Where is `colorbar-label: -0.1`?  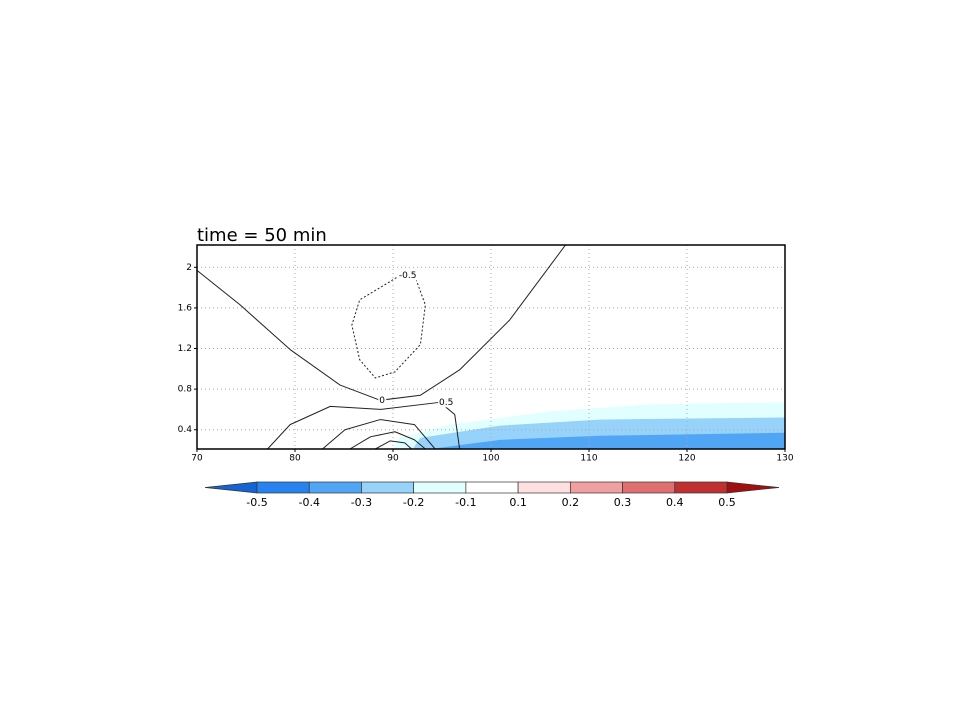 colorbar-label: -0.1 is located at coordinates (465, 502).